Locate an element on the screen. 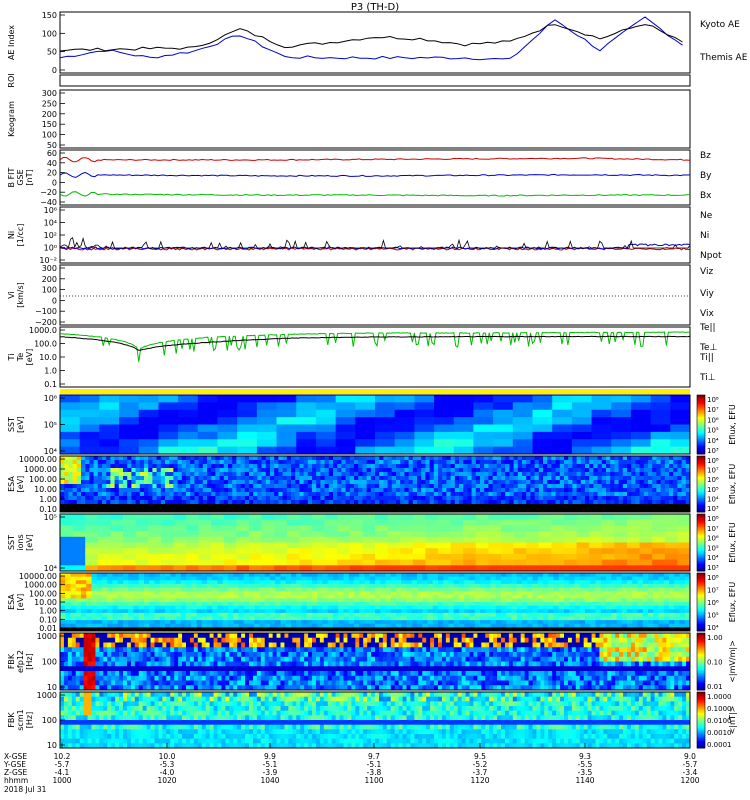  x-axis-value: 10.2 is located at coordinates (62, 756).